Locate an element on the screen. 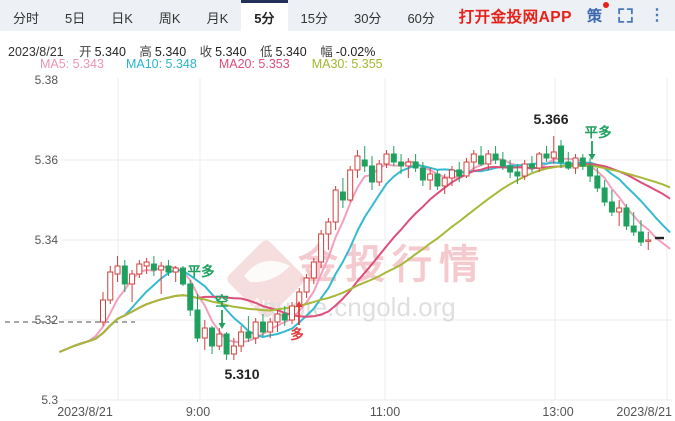 This screenshot has height=421, width=675. ma-legend-item-3: MA30: 5.355 is located at coordinates (347, 64).